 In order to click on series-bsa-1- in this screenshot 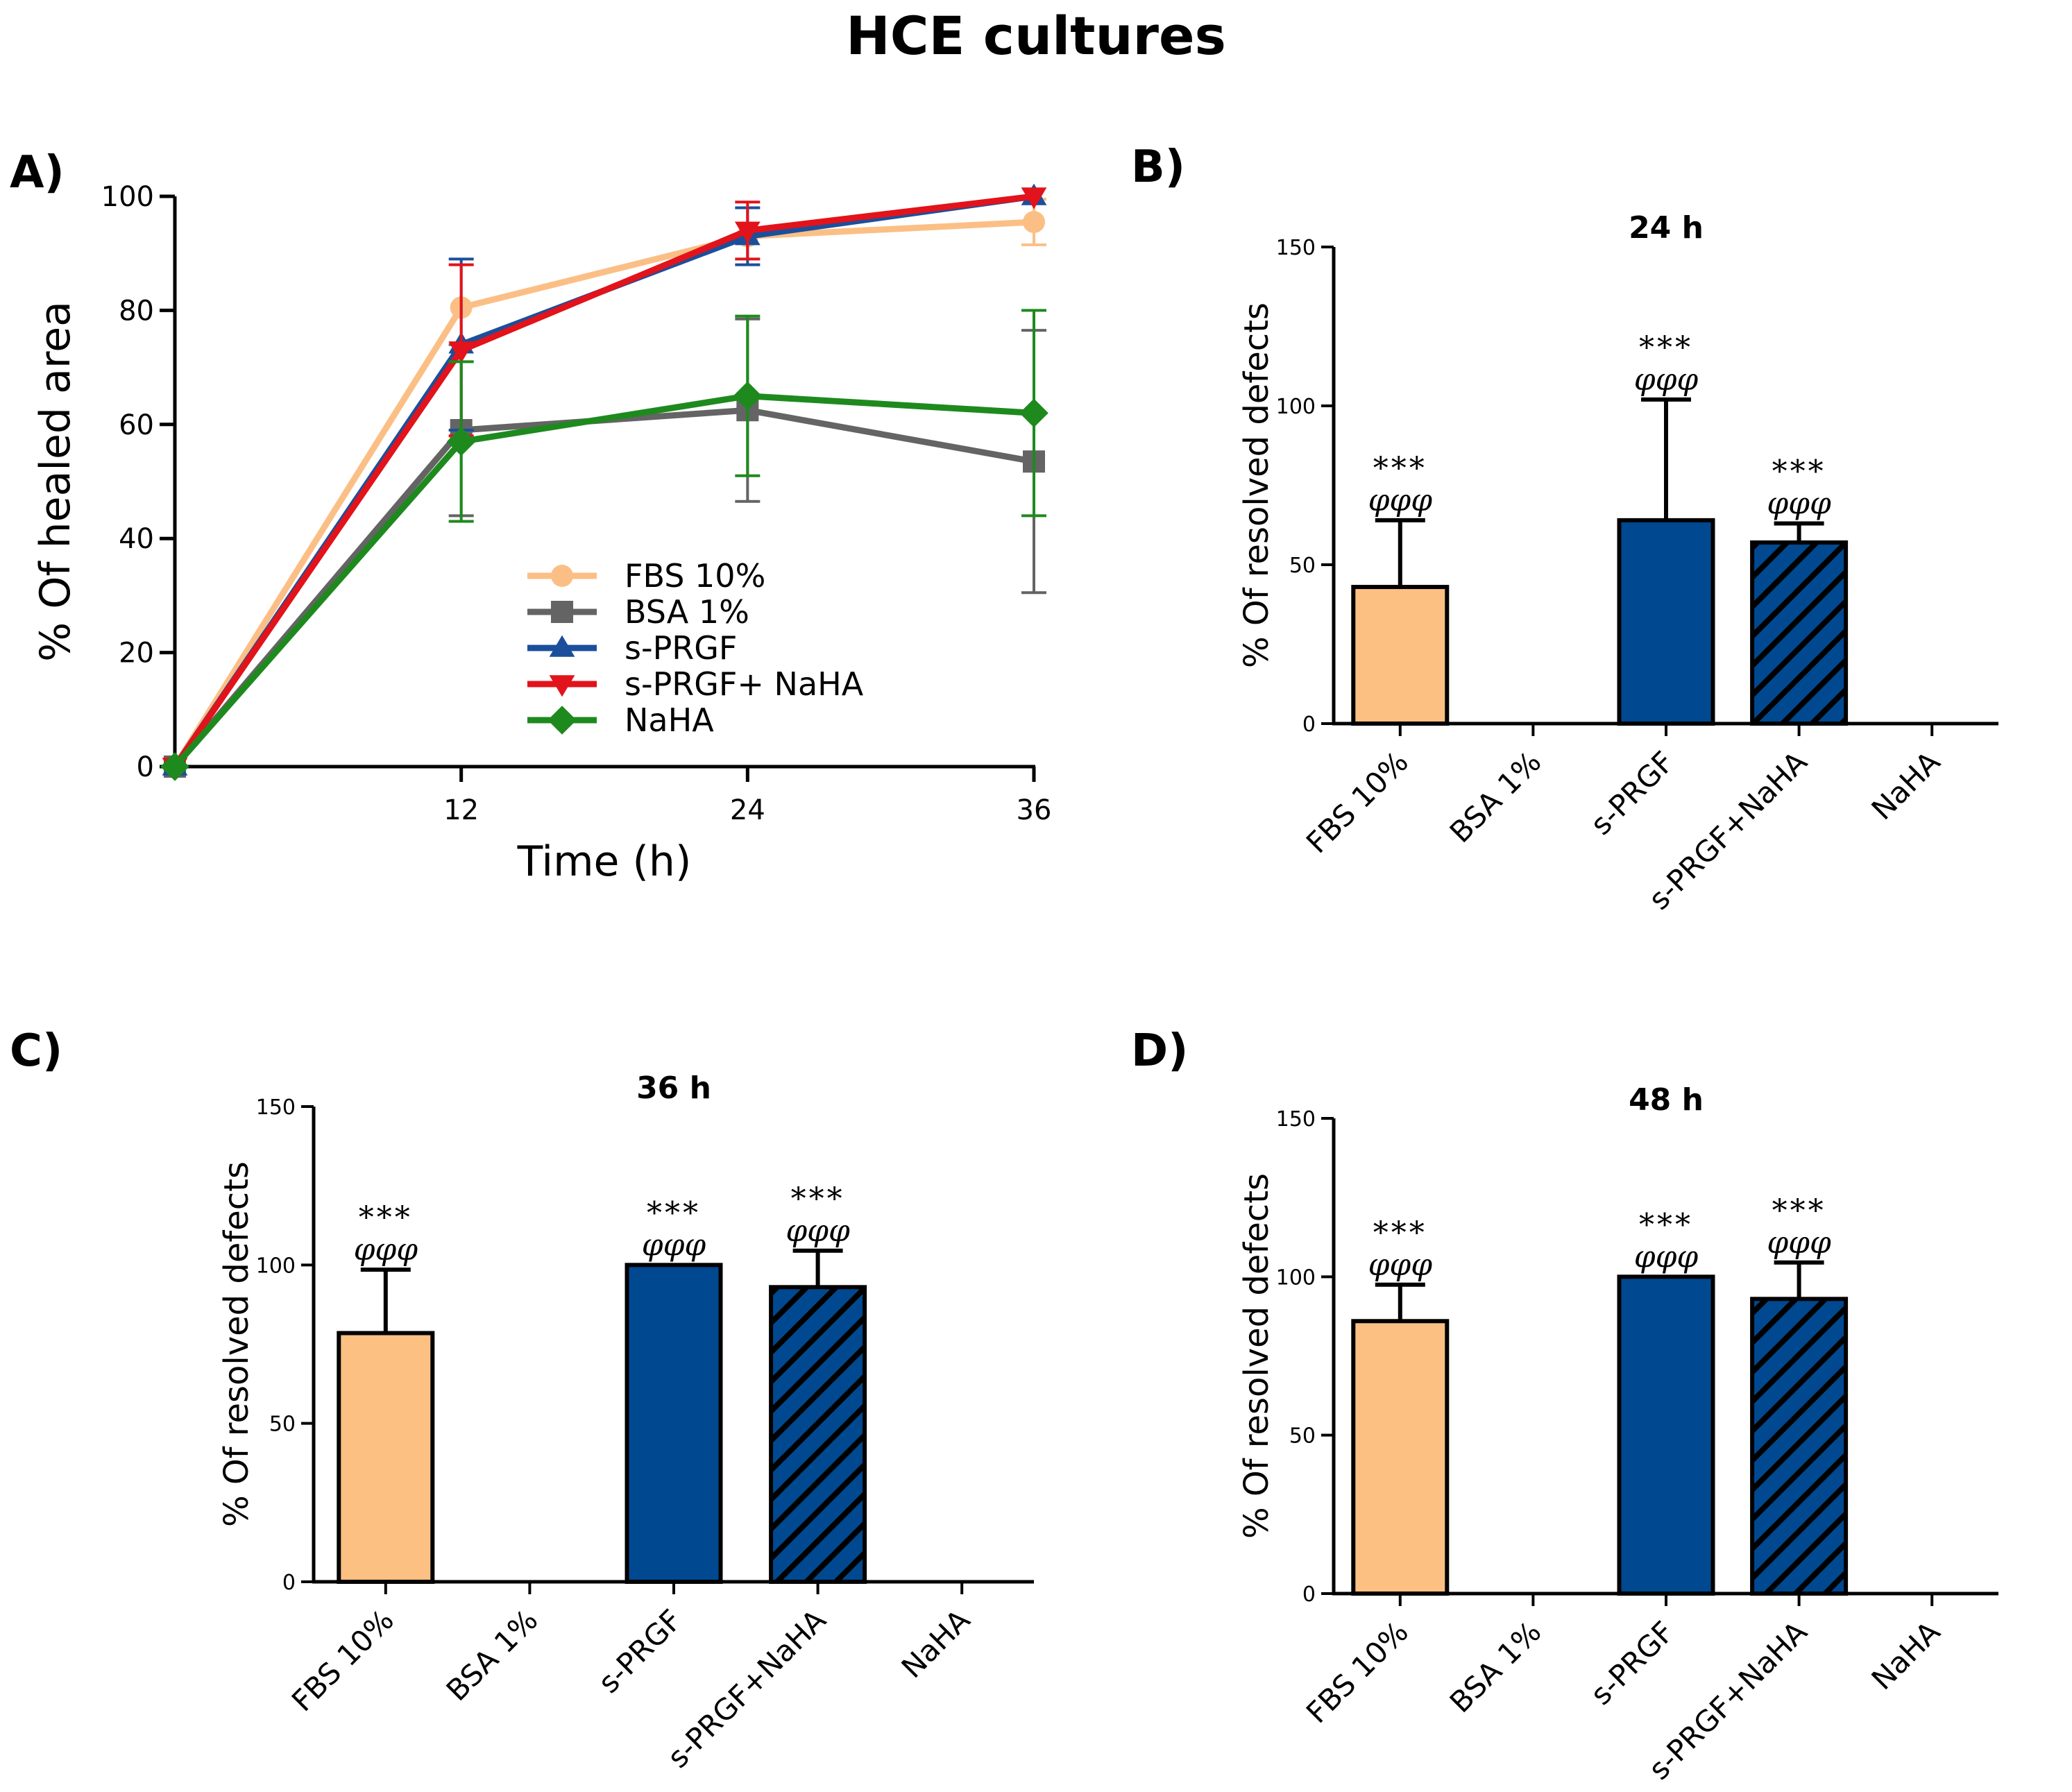, I will do `click(605, 547)`.